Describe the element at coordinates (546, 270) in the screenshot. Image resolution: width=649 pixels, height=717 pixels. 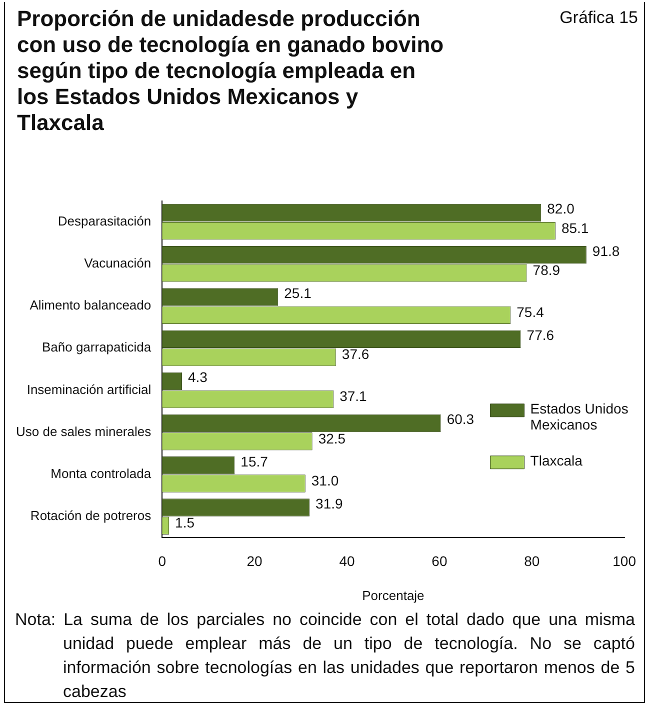
I see `data-label: 78.9` at that location.